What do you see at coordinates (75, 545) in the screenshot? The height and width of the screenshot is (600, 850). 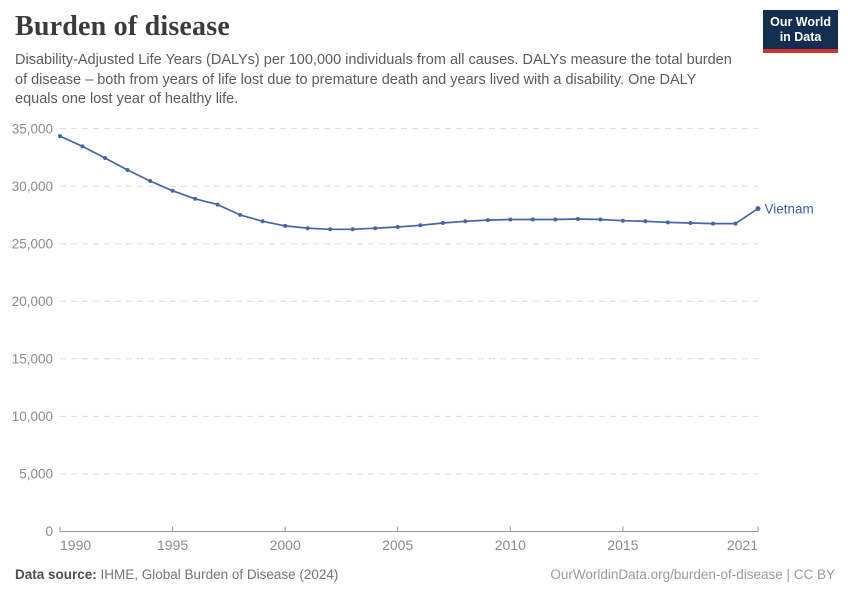 I see `x-axis-tick-label: 1990` at bounding box center [75, 545].